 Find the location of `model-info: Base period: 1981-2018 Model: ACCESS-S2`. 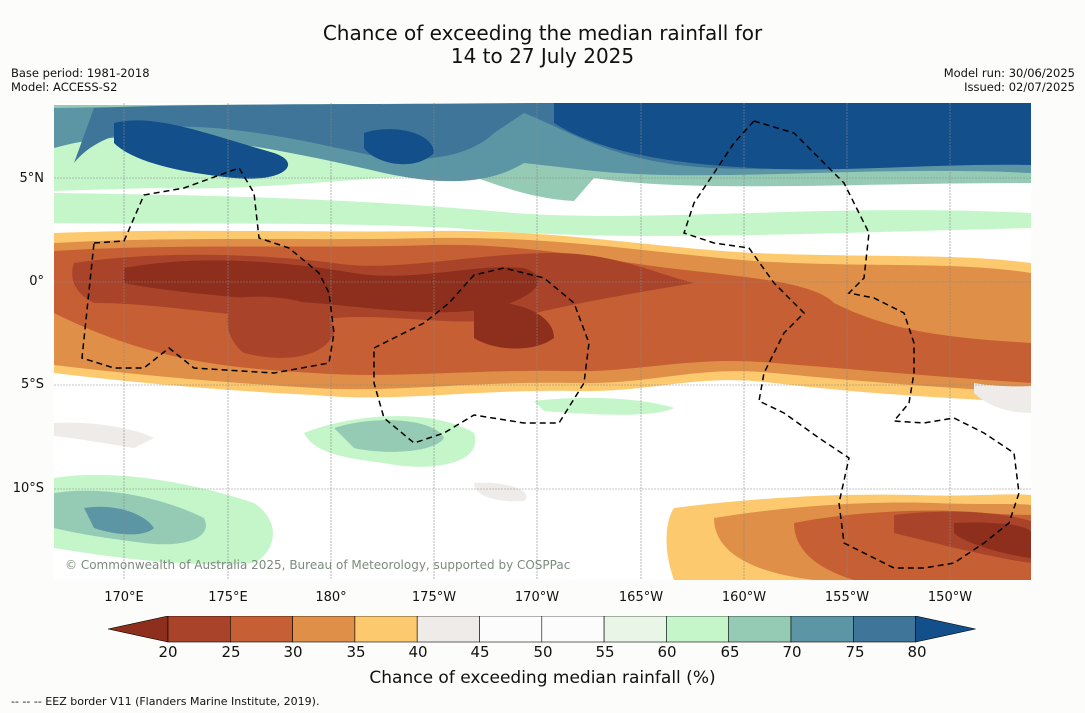

model-info: Base period: 1981-2018 Model: ACCESS-S2 is located at coordinates (80, 80).